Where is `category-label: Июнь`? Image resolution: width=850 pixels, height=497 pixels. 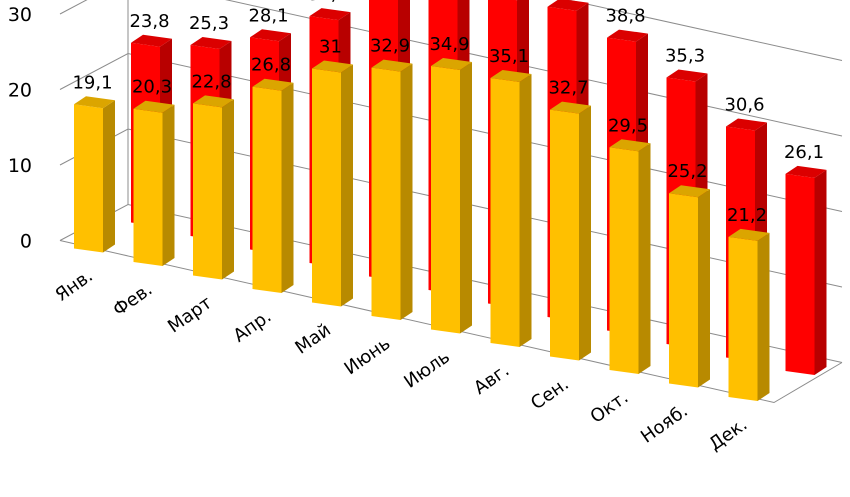 category-label: Июнь is located at coordinates (368, 356).